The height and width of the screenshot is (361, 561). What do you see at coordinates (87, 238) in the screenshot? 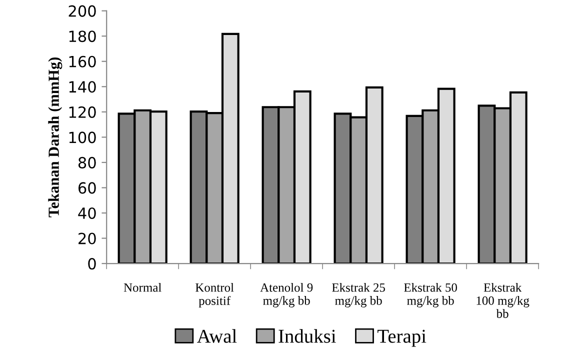
I see `y-tick-label: 20` at bounding box center [87, 238].